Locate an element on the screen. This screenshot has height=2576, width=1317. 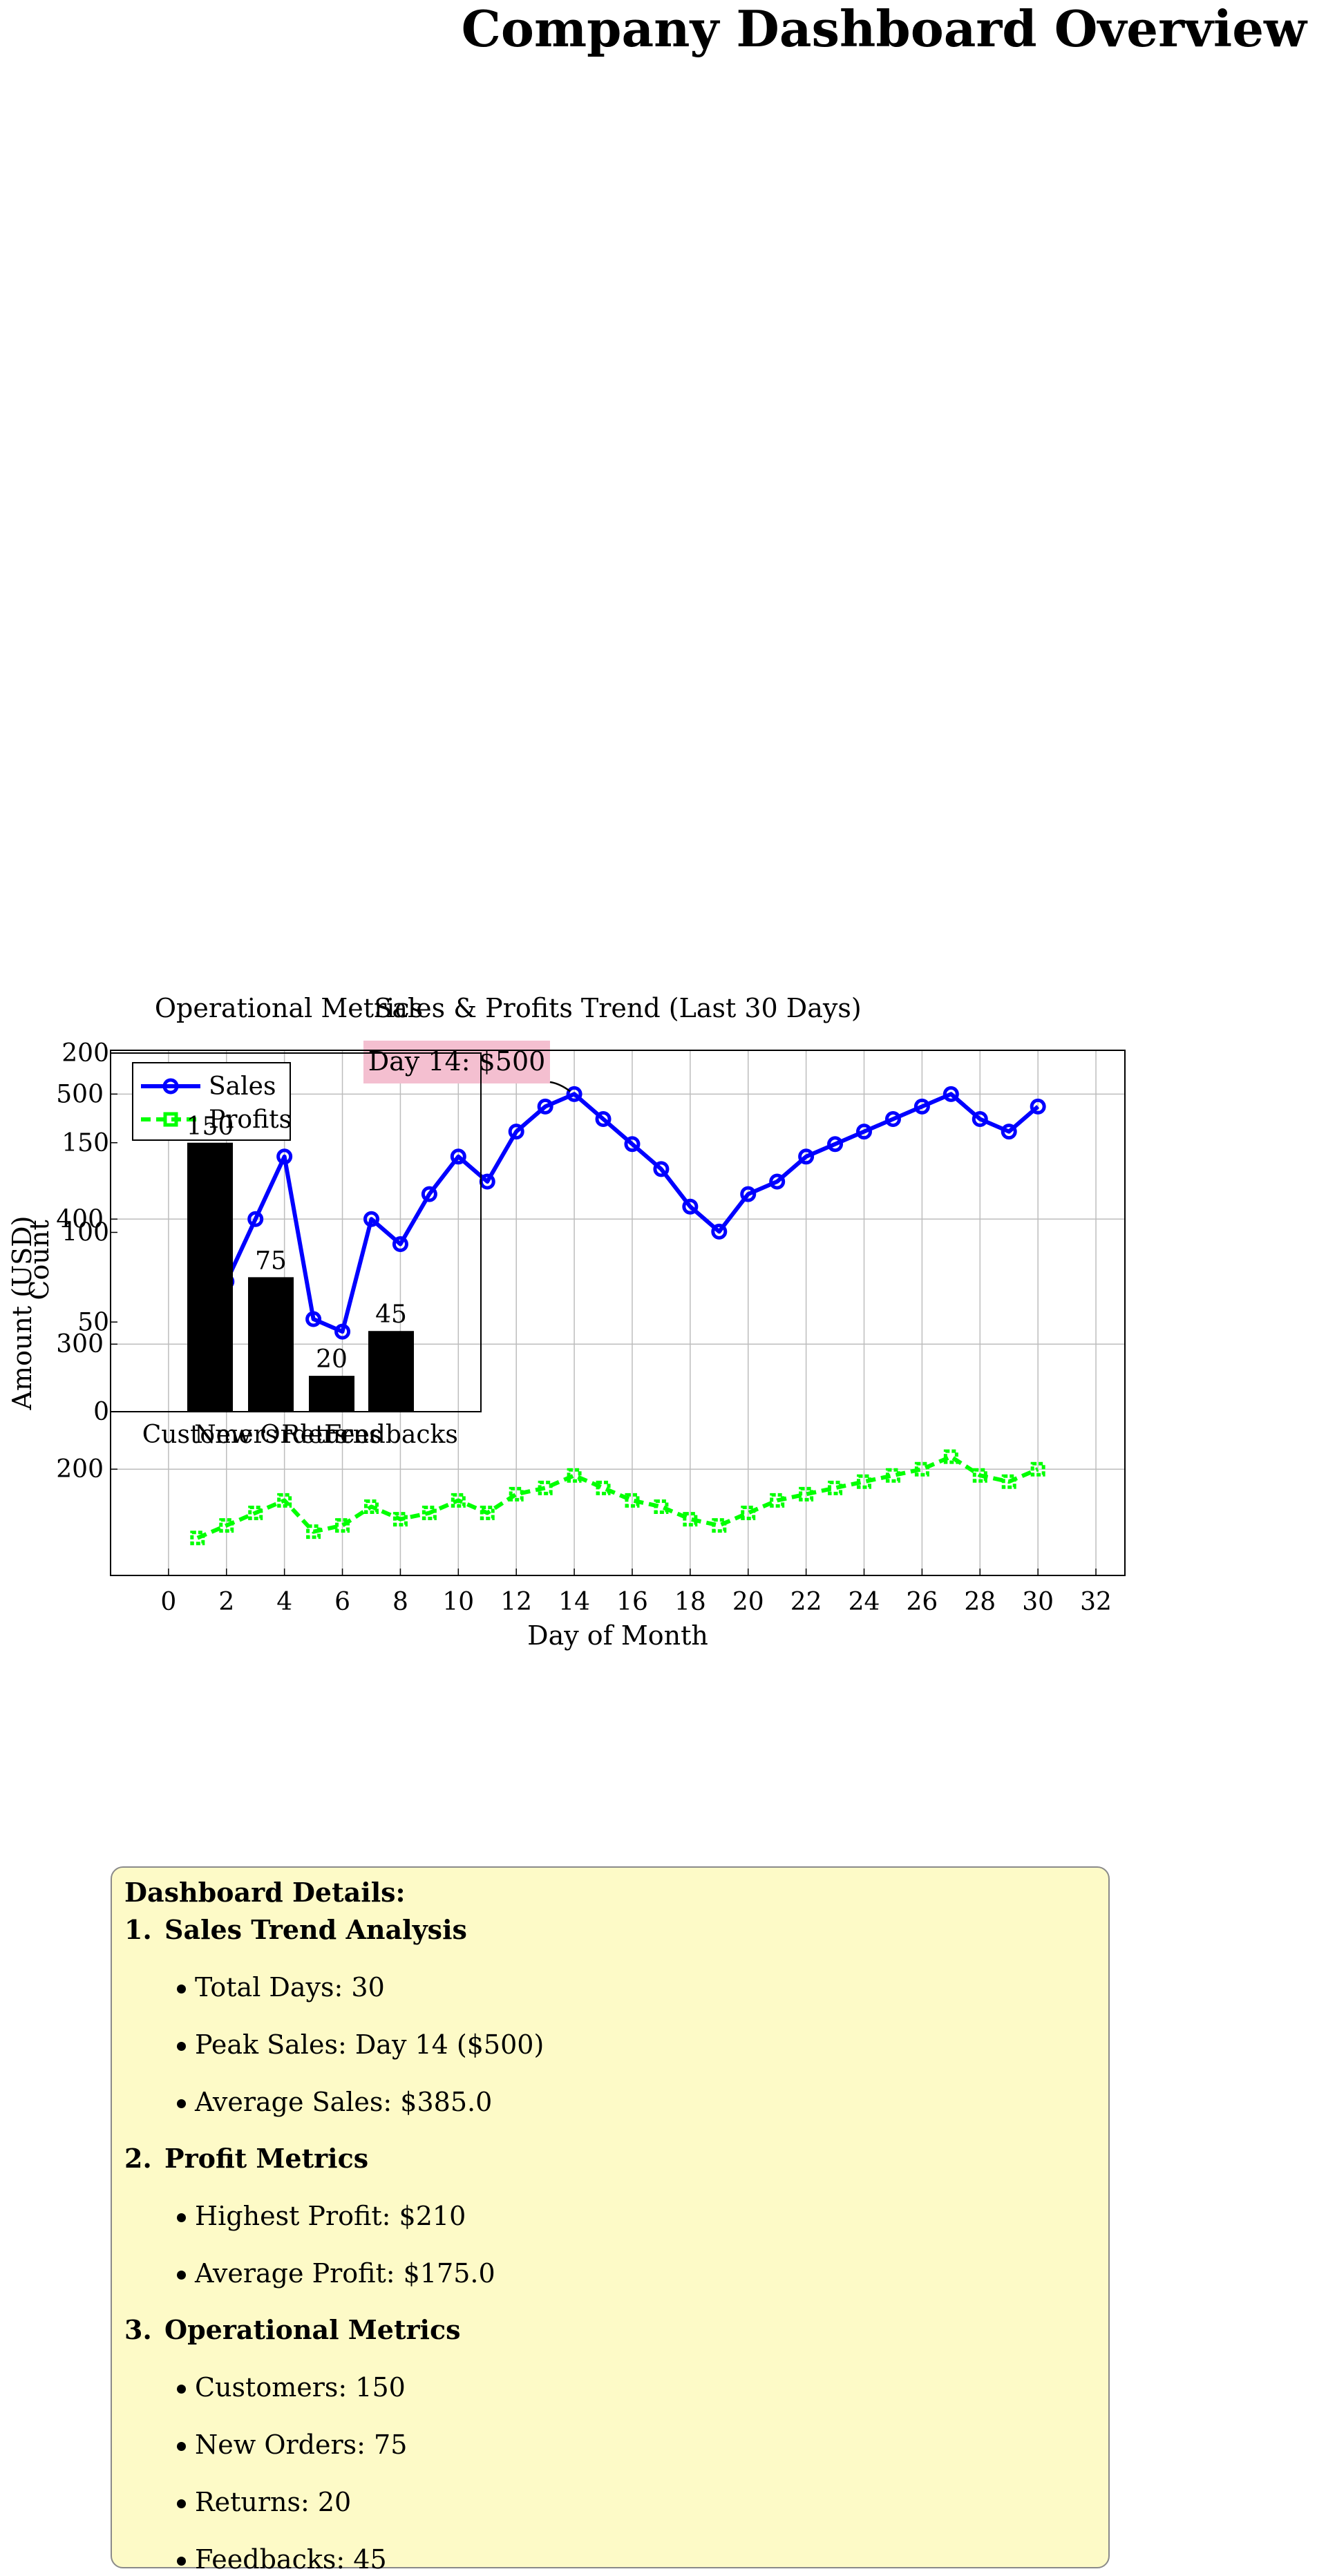
bar-value-label: 150 is located at coordinates (210, 1126).